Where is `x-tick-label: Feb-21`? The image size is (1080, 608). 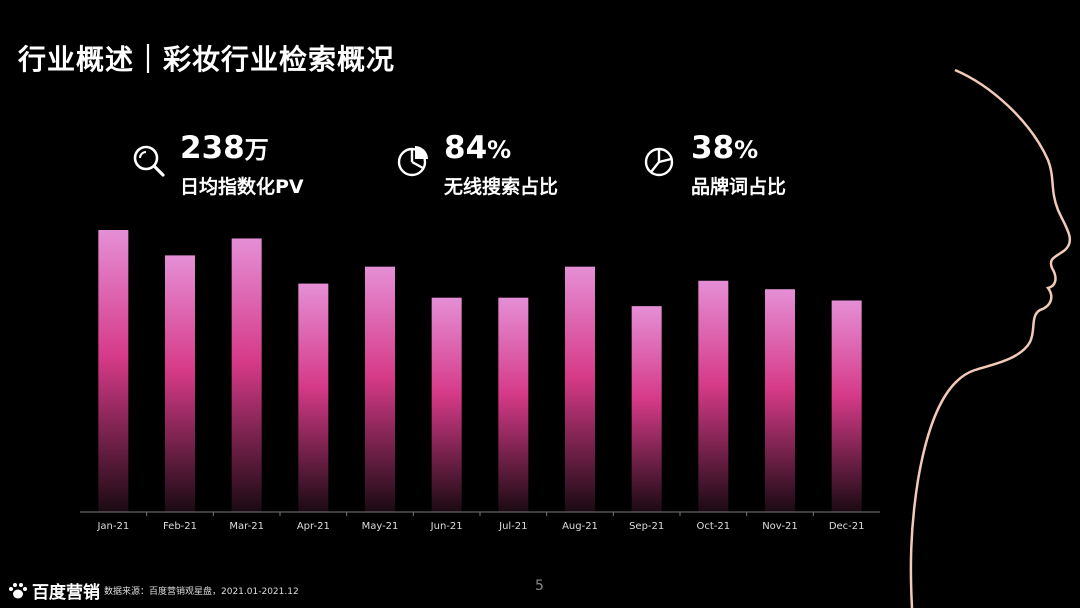 x-tick-label: Feb-21 is located at coordinates (180, 526).